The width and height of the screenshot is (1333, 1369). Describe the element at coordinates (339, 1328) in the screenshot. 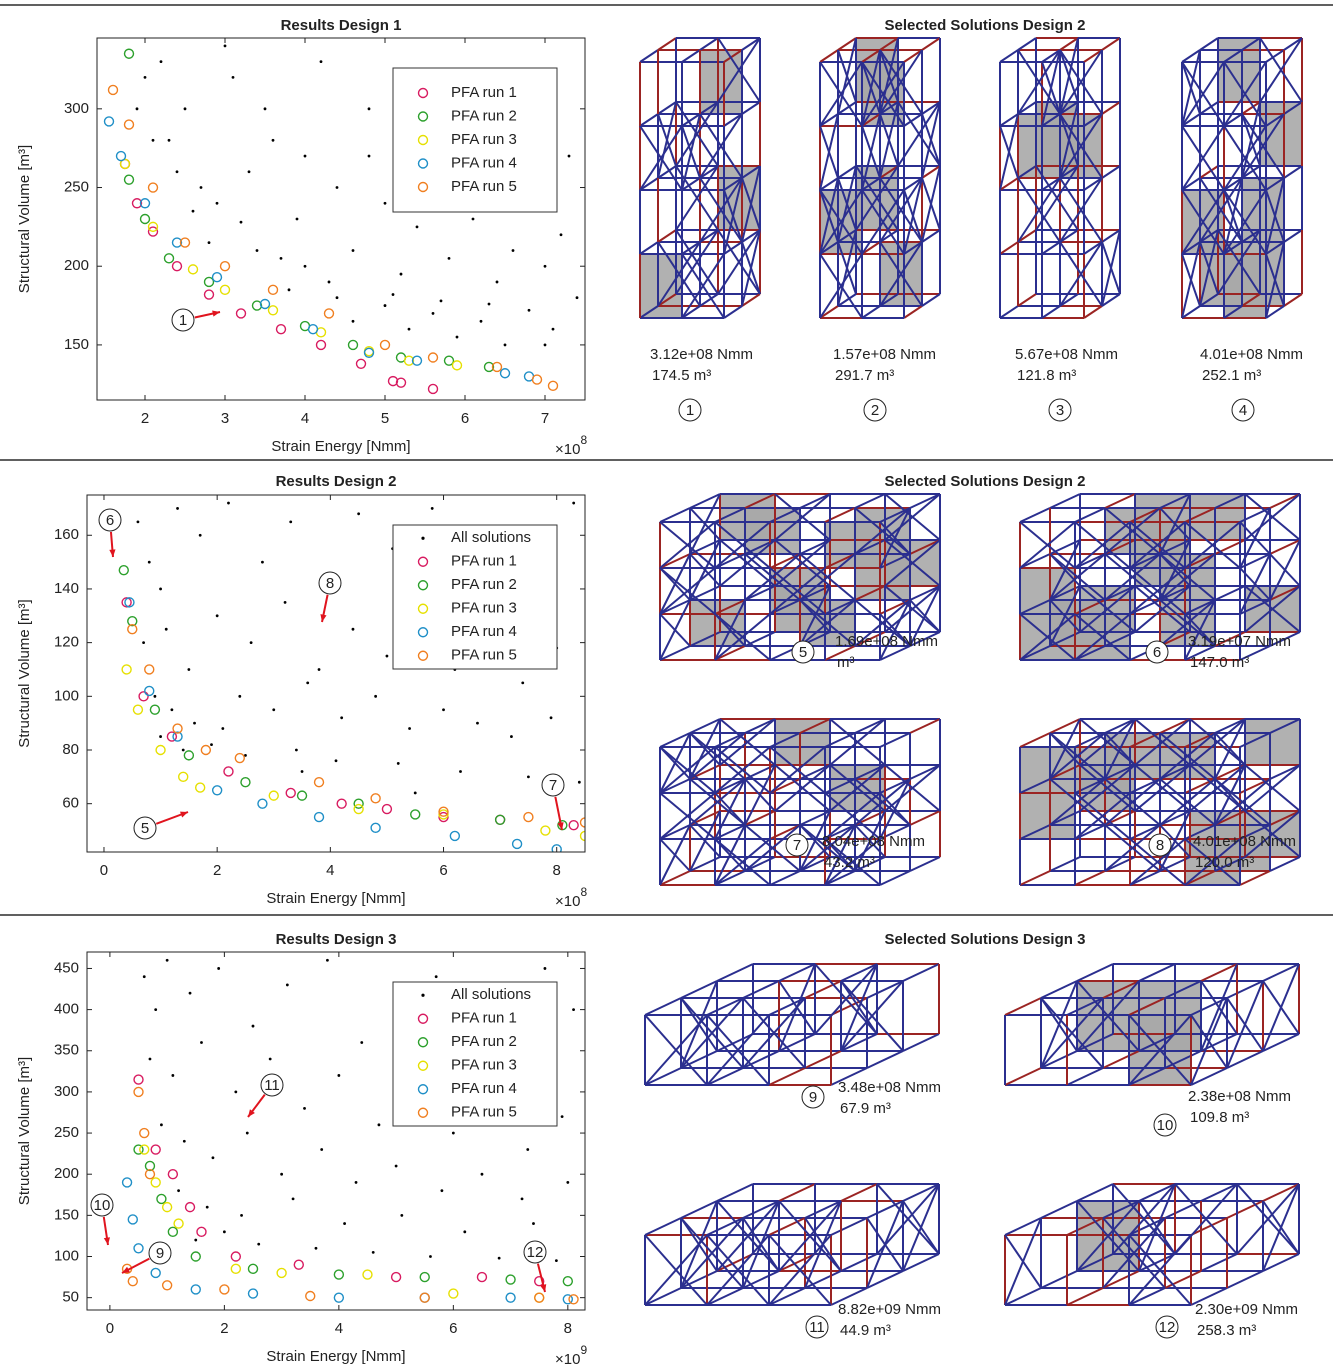

I see `x-tick-label: 4` at that location.